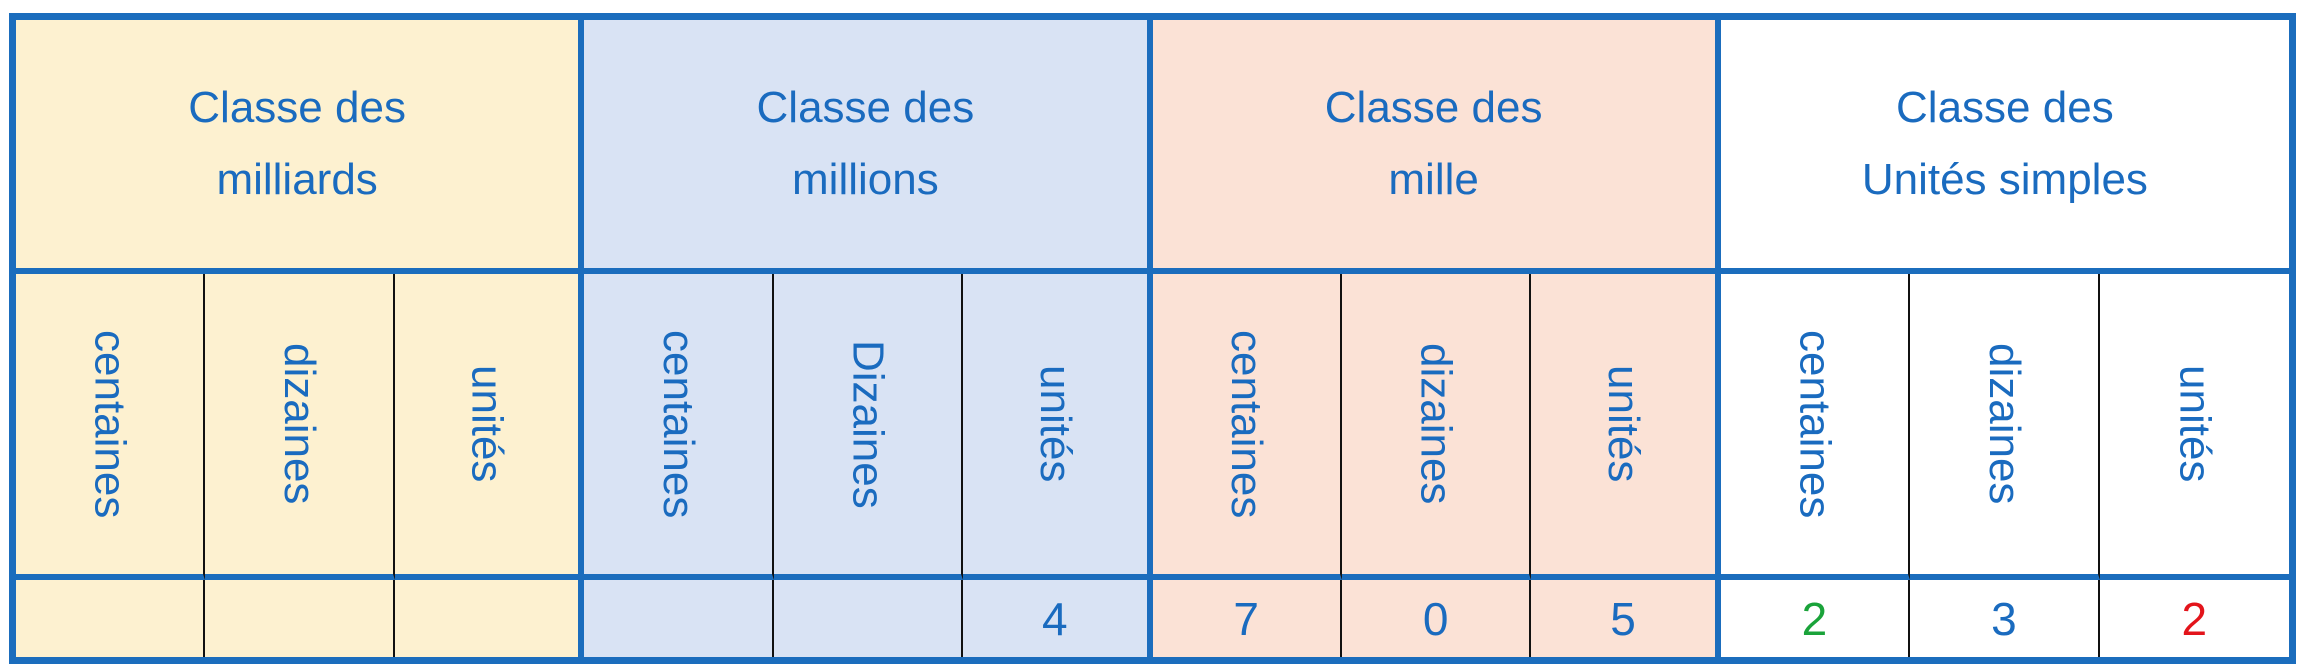 This screenshot has width=2304, height=672. Describe the element at coordinates (868, 147) in the screenshot. I see `class-header-millions: Classe des millions` at that location.